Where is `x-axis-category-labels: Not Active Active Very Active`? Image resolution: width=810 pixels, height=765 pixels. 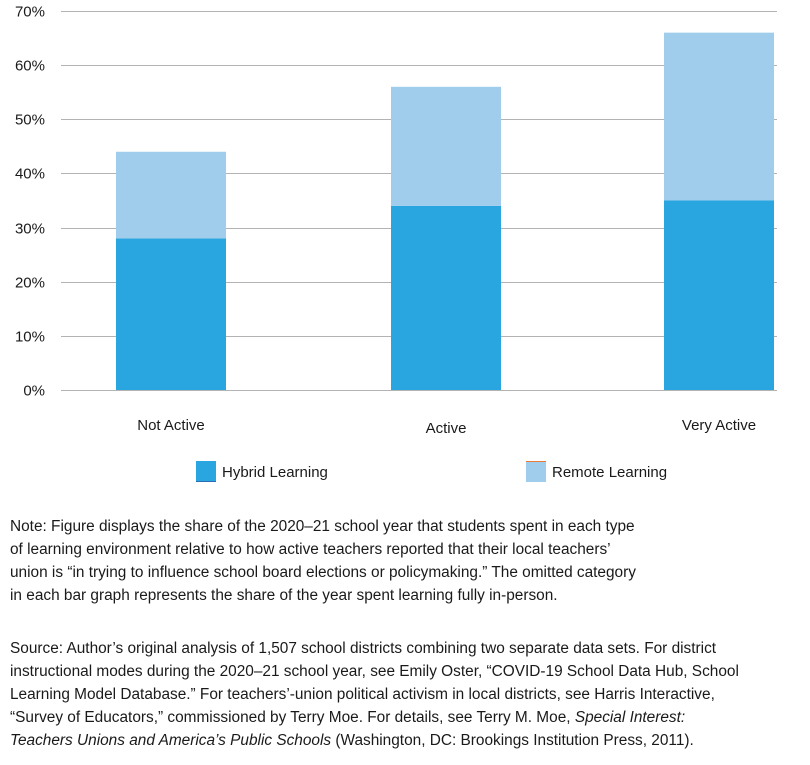 x-axis-category-labels: Not Active Active Very Active is located at coordinates (446, 427).